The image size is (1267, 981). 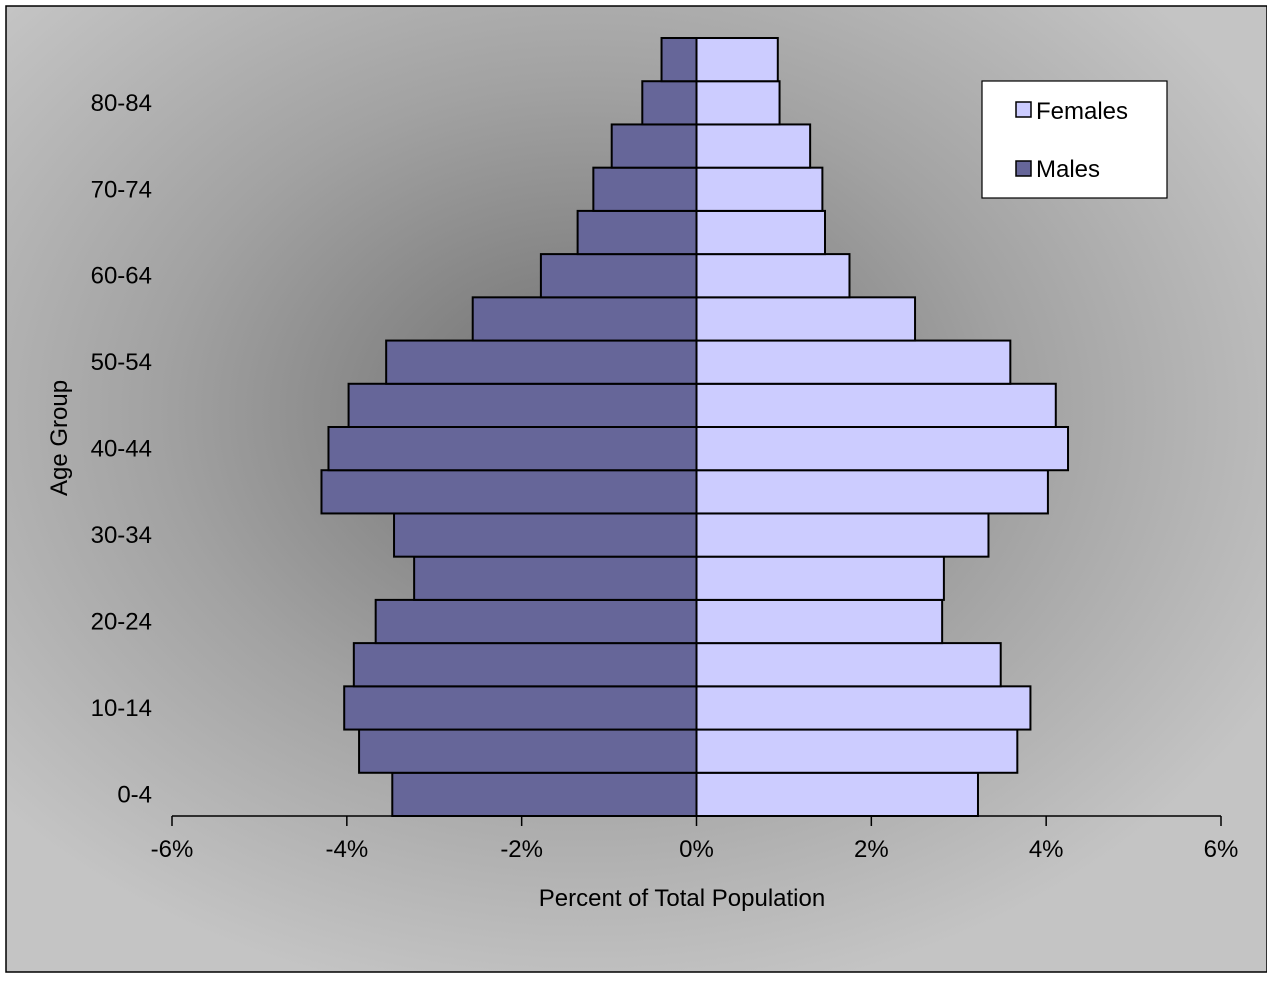 What do you see at coordinates (59, 438) in the screenshot?
I see `y-axis-title: Age Group` at bounding box center [59, 438].